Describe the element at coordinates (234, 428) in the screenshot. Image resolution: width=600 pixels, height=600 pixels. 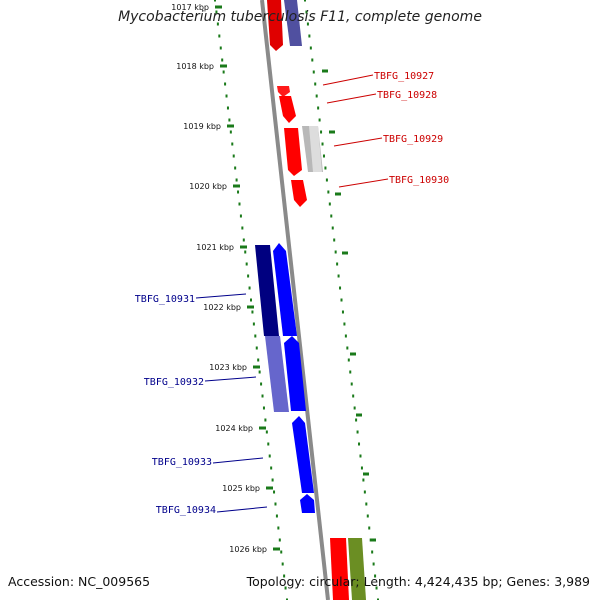
I see `kbp-label: 1024 kbp` at that location.